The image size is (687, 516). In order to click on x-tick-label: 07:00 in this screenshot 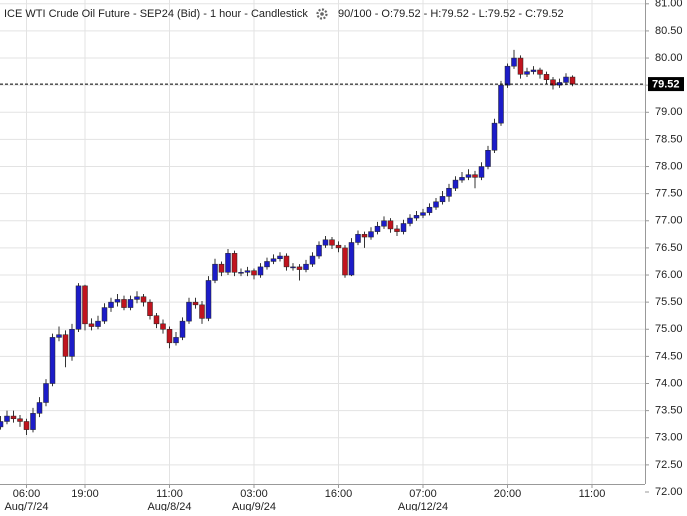, I will do `click(423, 494)`.